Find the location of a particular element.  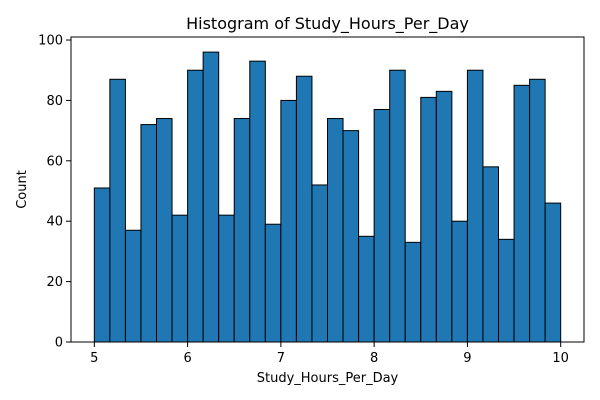

y-tick-label: 80 is located at coordinates (54, 101).